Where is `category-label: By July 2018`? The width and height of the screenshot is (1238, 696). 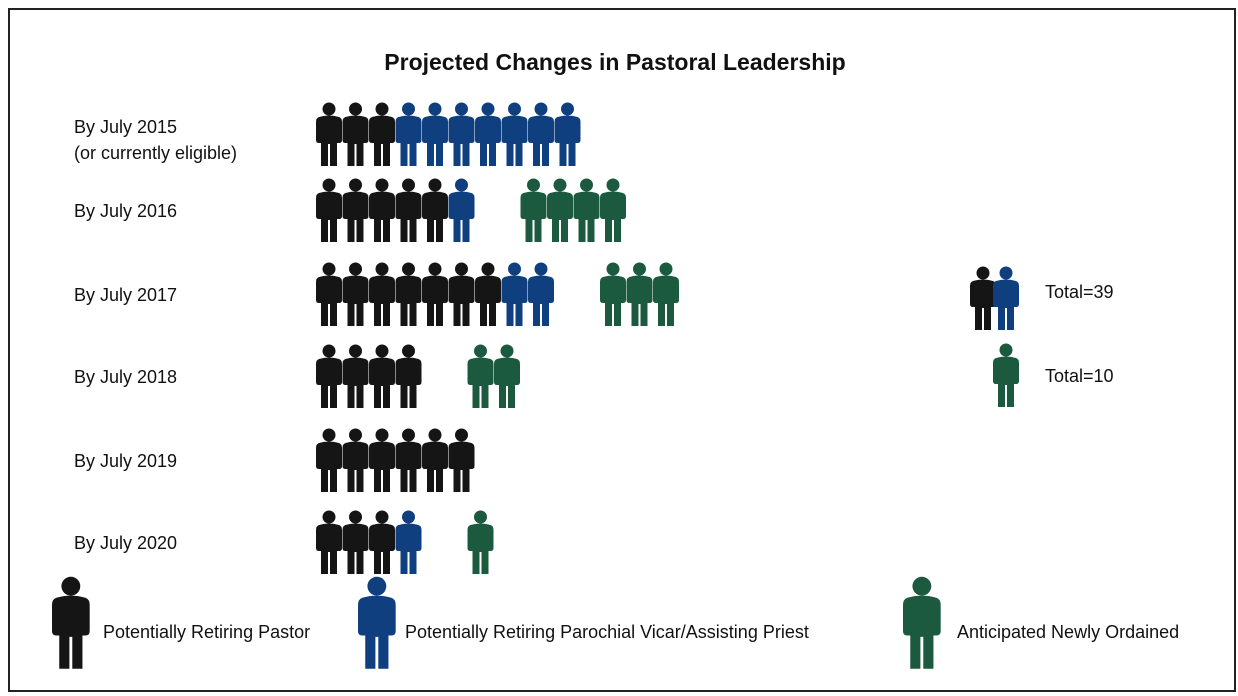 category-label: By July 2018 is located at coordinates (126, 377).